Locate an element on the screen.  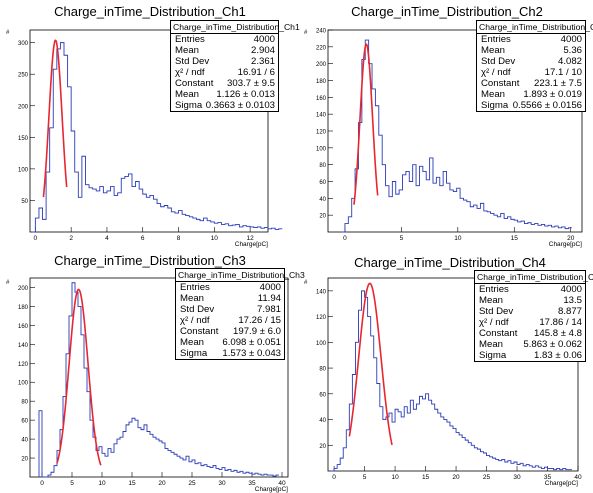
stats-row: χ² / ndf 17.26 / 15 is located at coordinates (230, 320).